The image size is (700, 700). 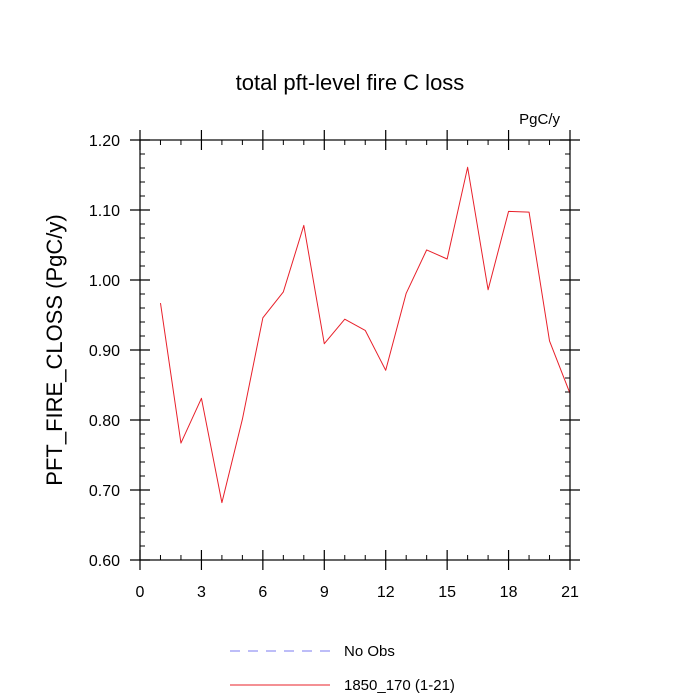 I want to click on x-tick-label: 6, so click(x=262, y=592).